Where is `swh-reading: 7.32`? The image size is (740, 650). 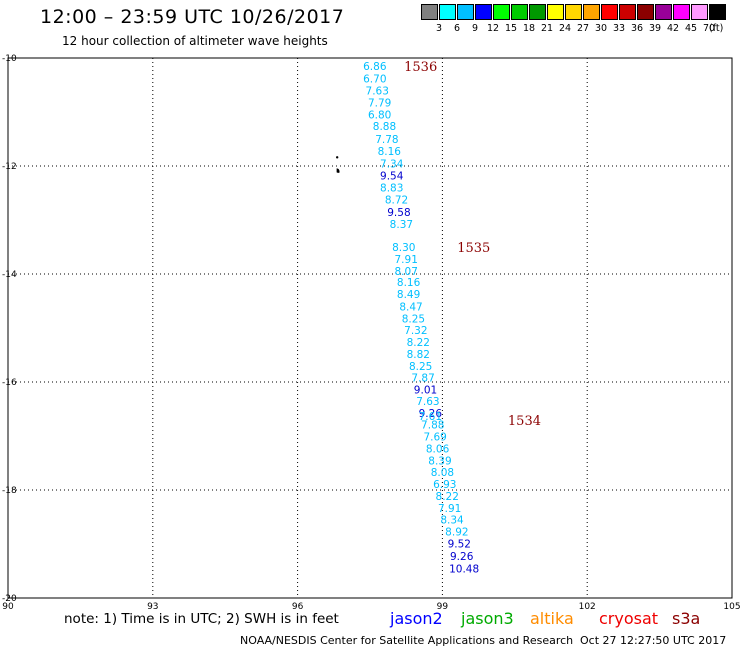
swh-reading: 7.32 is located at coordinates (415, 331).